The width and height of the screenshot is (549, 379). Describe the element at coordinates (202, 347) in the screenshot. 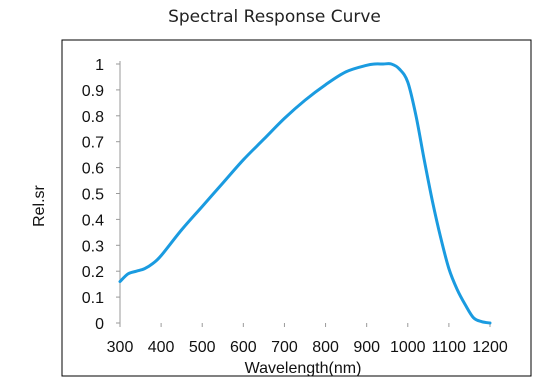

I see `x-tick-label: 500` at that location.